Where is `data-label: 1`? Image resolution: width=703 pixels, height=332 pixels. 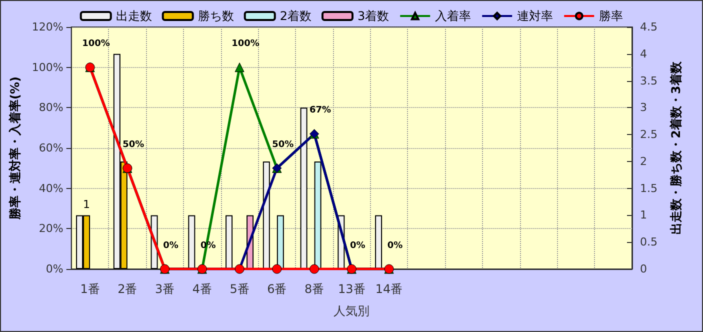 data-label: 1 is located at coordinates (86, 205).